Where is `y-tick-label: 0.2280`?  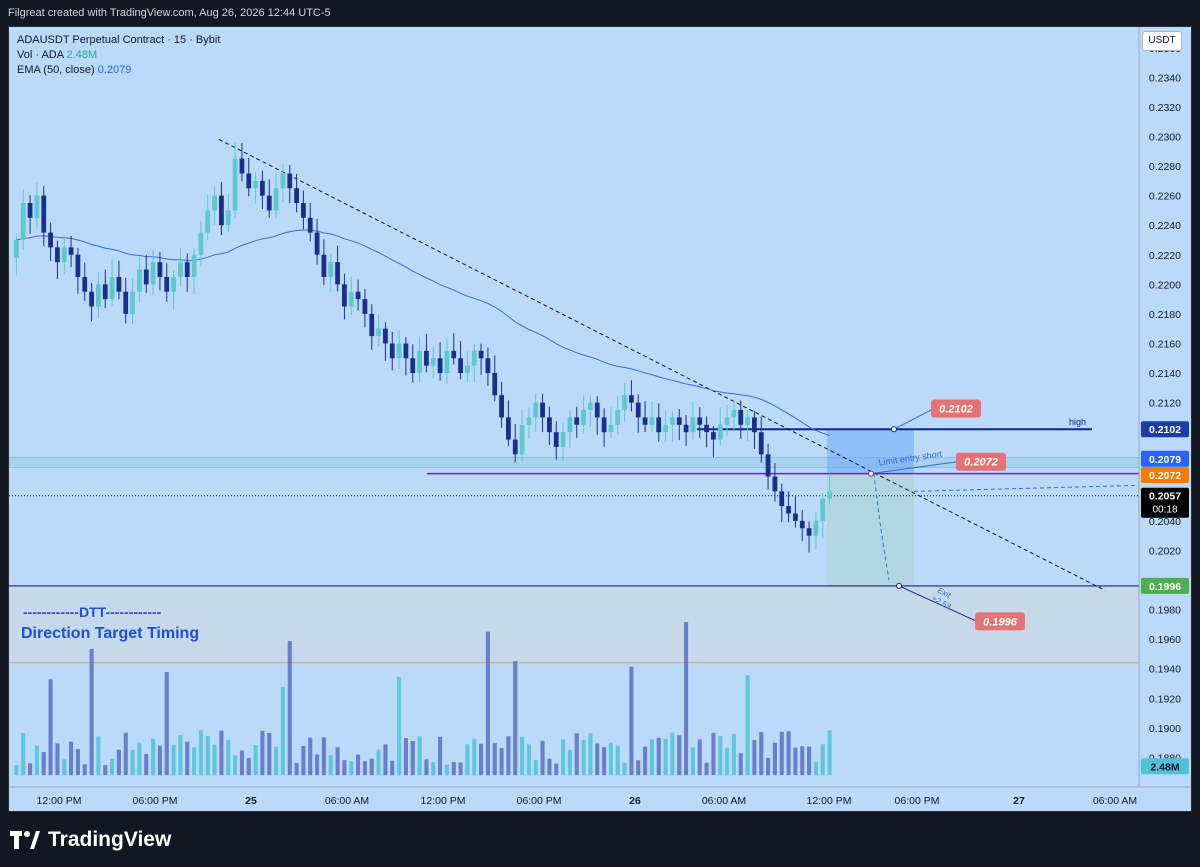 y-tick-label: 0.2280 is located at coordinates (1165, 167).